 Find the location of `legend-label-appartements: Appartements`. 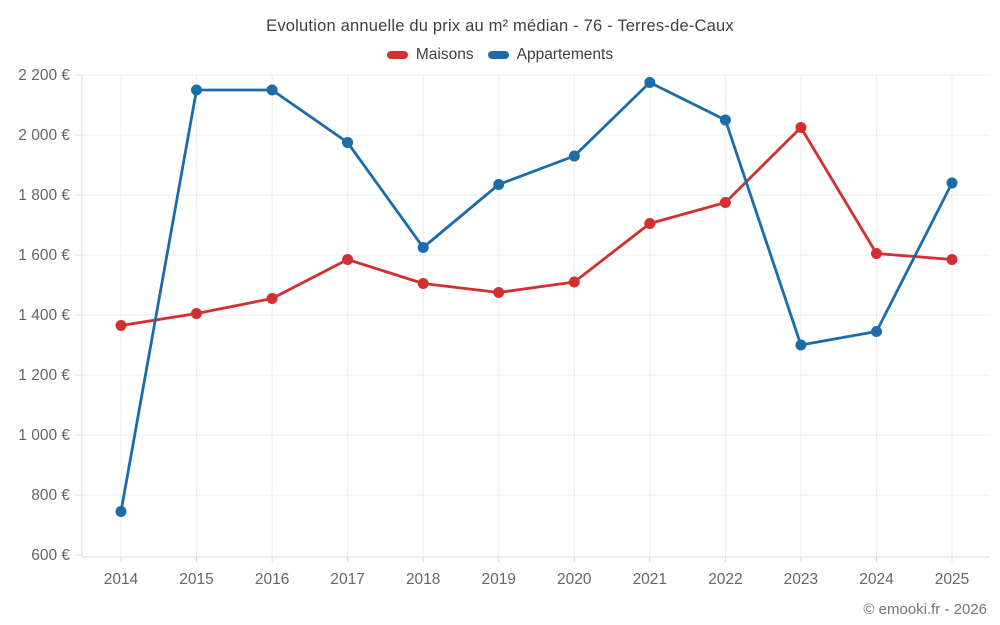

legend-label-appartements: Appartements is located at coordinates (565, 54).